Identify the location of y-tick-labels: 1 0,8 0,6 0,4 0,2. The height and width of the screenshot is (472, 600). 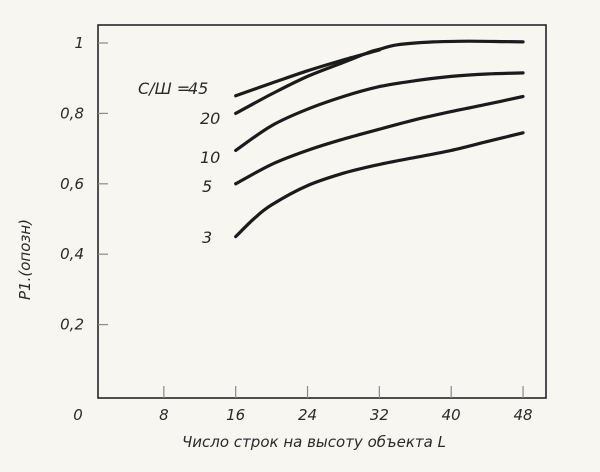
(72, 184).